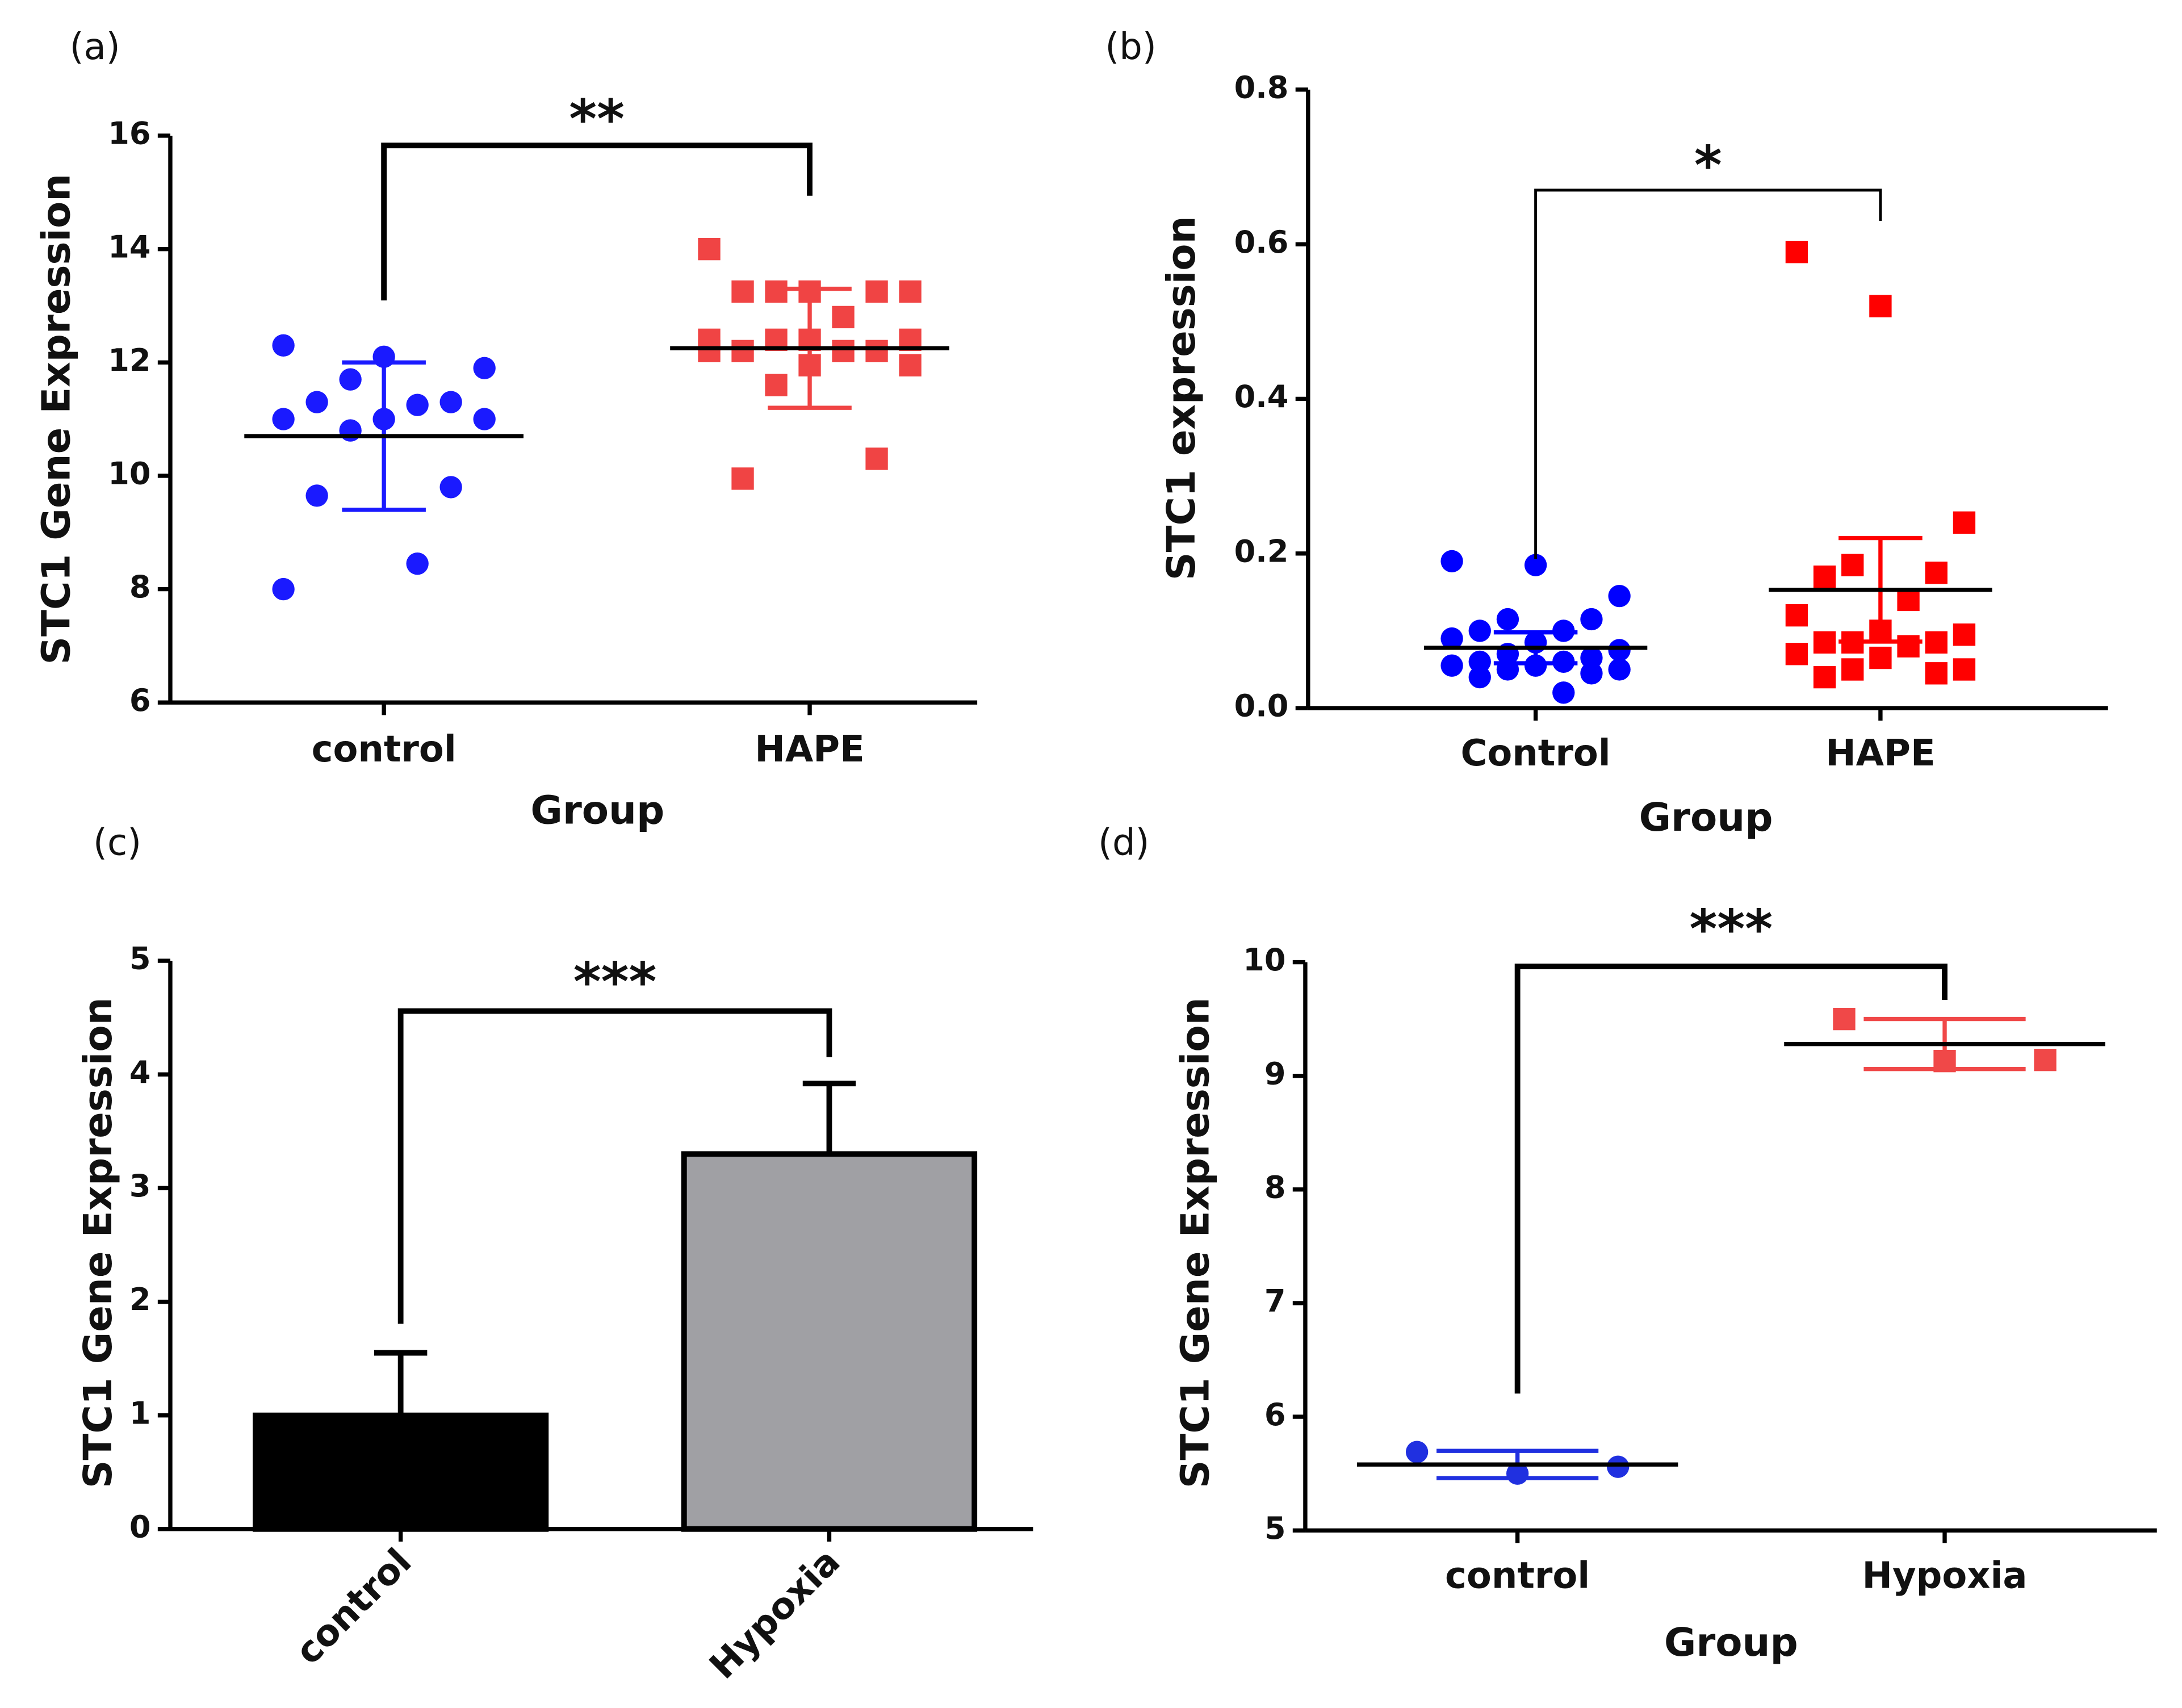  I want to click on y-tick-label: 0.2, so click(1261, 551).